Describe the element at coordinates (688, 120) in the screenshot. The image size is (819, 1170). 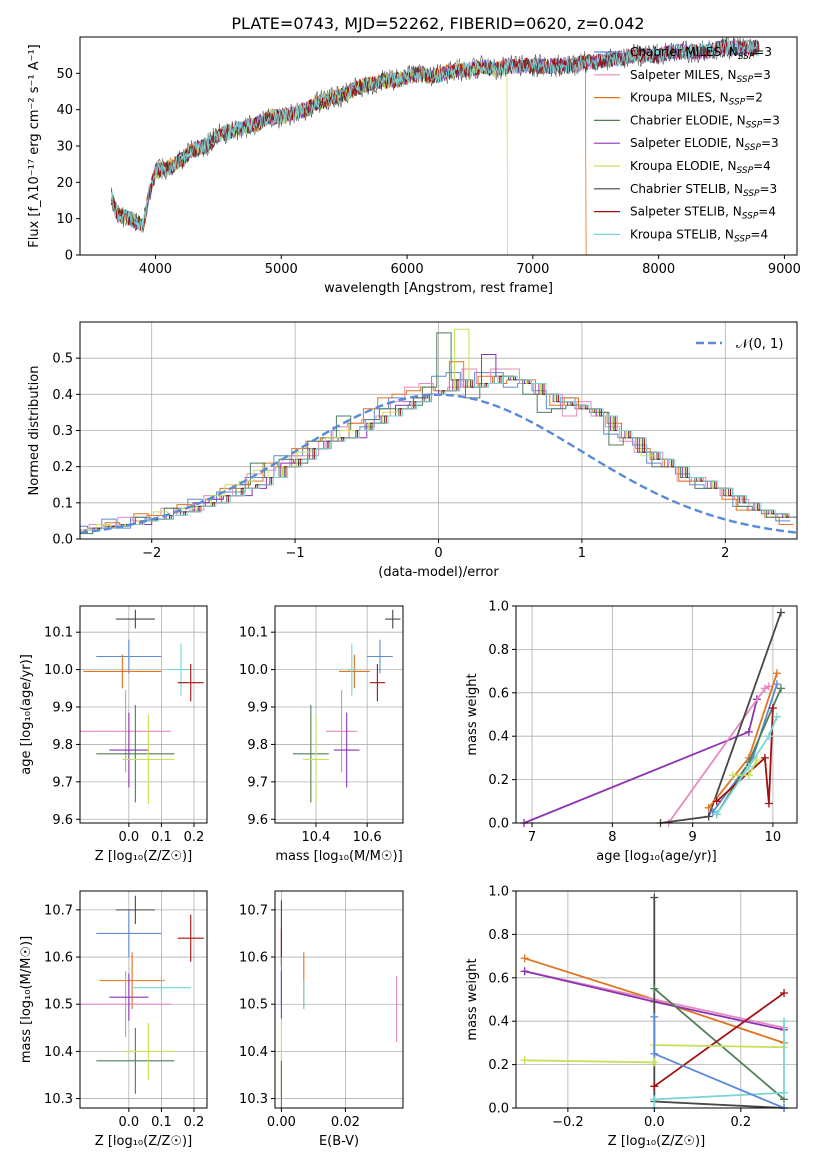
I see `legend-label-main: Chabrier ELODIE, N` at that location.